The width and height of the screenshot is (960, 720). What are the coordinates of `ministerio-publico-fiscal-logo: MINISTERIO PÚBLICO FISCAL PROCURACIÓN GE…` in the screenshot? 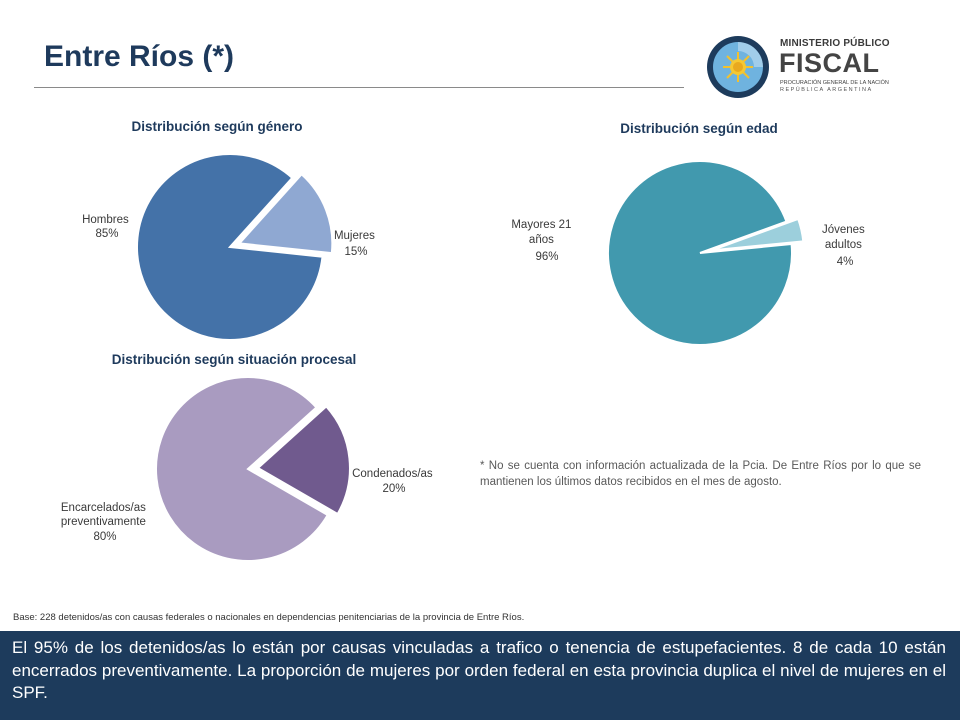 It's located at (799, 67).